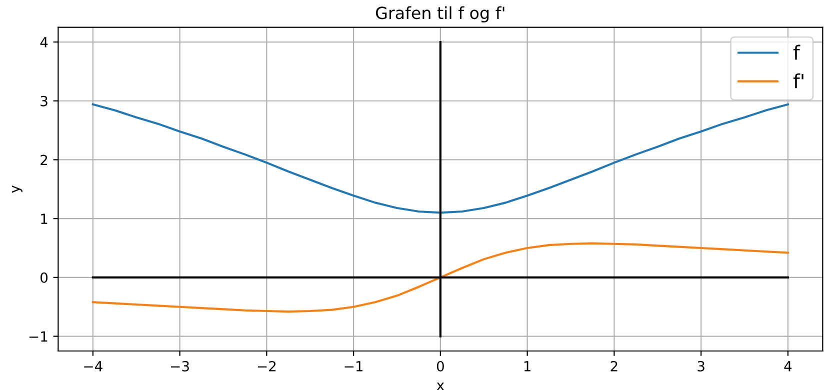  What do you see at coordinates (17, 189) in the screenshot?
I see `y-axis-title: y` at bounding box center [17, 189].